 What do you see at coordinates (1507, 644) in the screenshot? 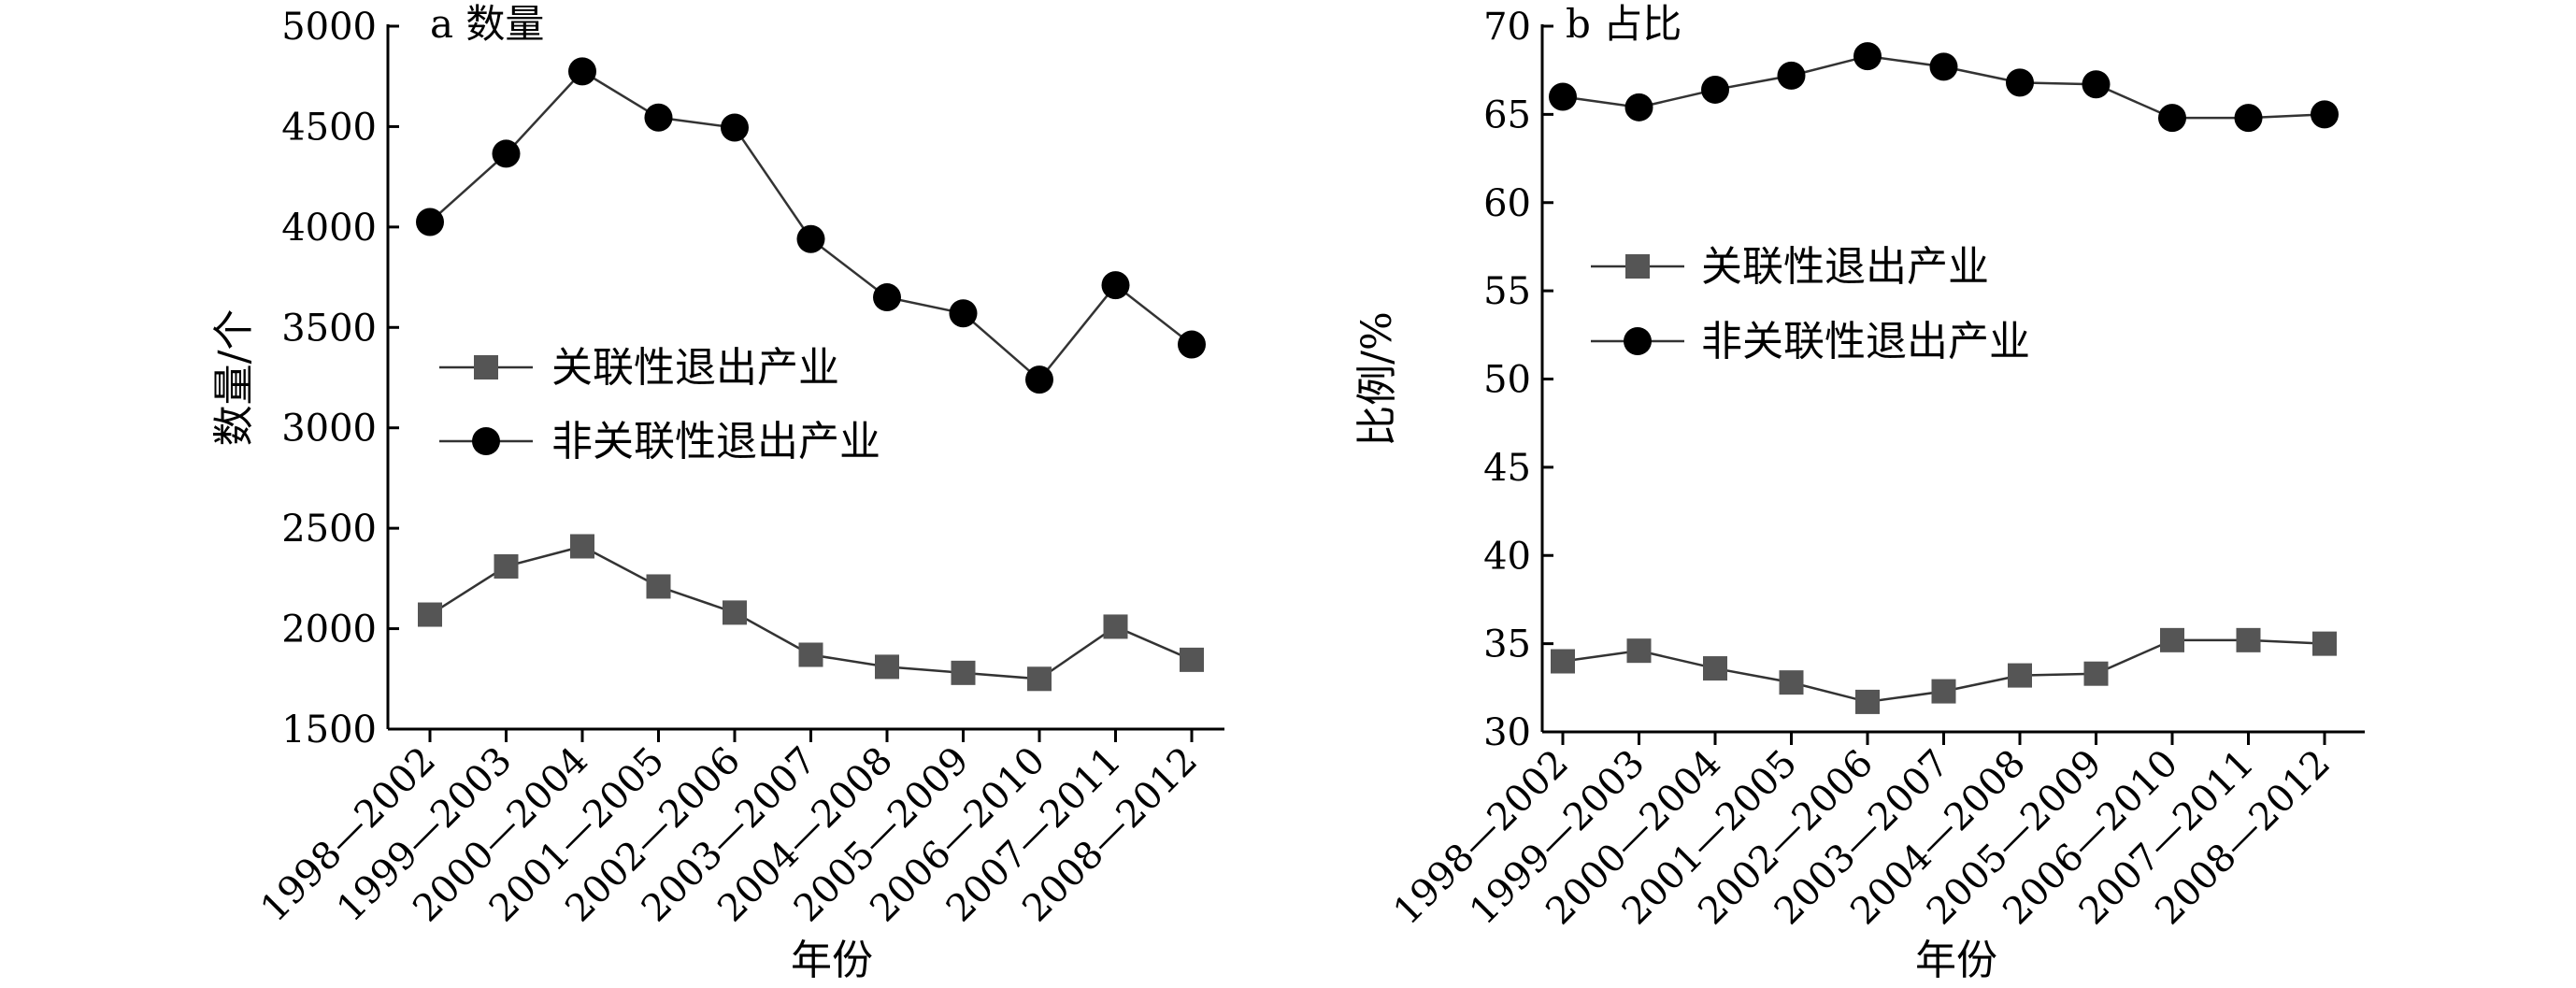
I see `y-tick-label: 35` at bounding box center [1507, 644].